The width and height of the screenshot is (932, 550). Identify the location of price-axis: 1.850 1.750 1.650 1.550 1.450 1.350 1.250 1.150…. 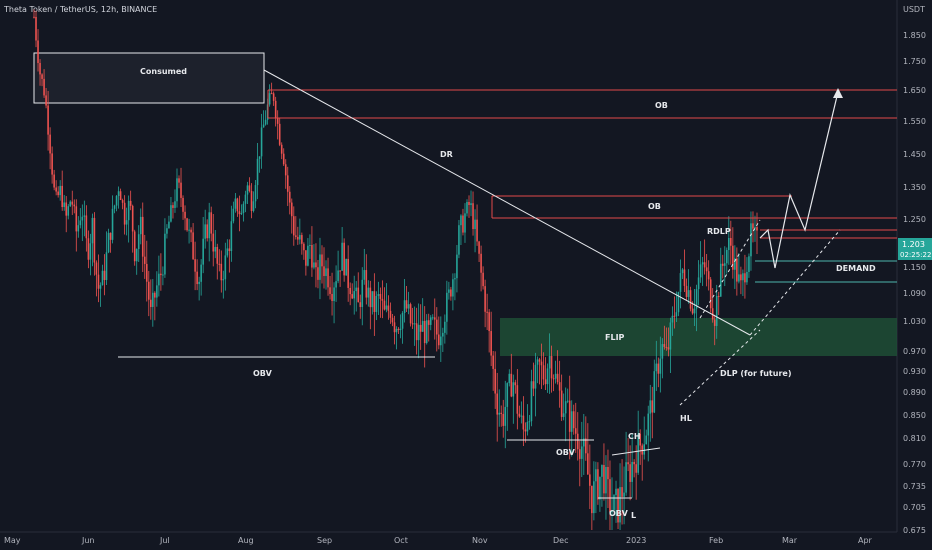
(914, 283).